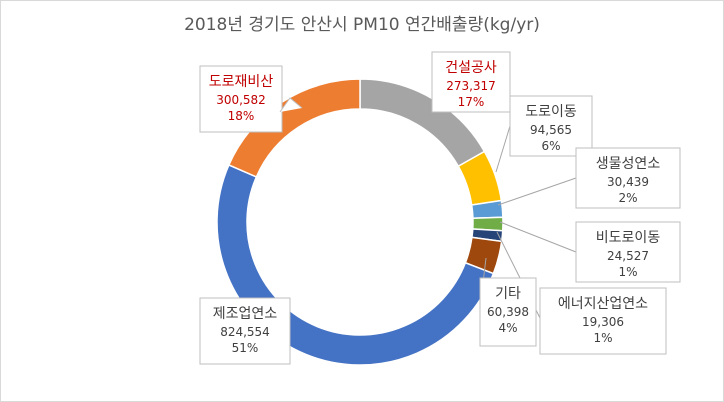 The width and height of the screenshot is (724, 402). Describe the element at coordinates (471, 86) in the screenshot. I see `slice-value-0: 273,317` at that location.